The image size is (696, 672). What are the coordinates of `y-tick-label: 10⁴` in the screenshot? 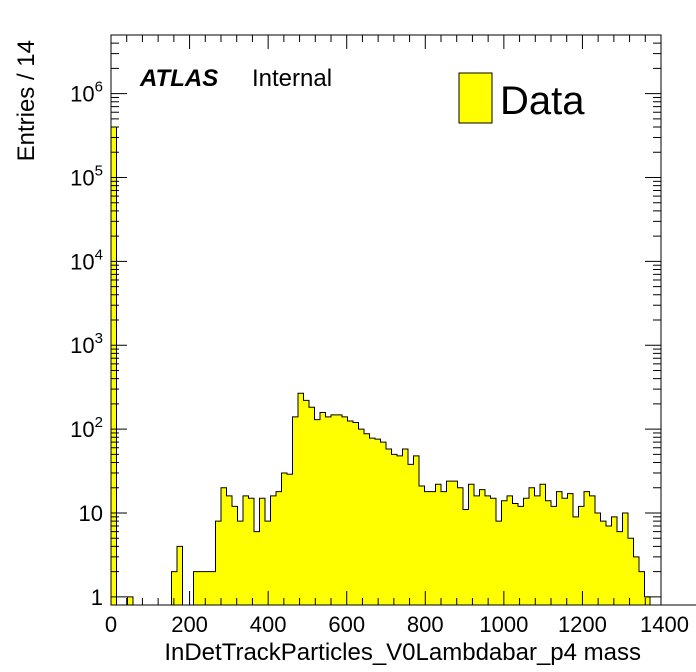 It's located at (86, 260).